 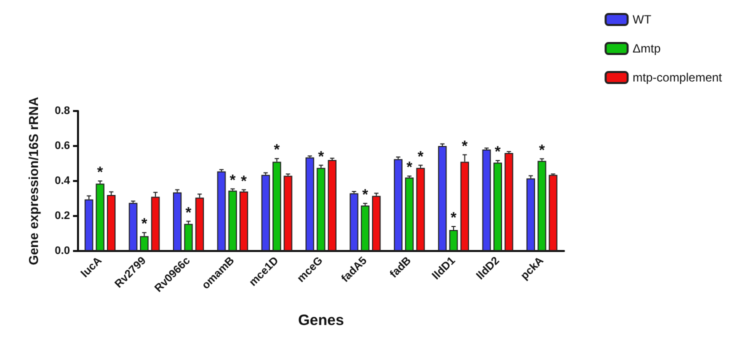 What do you see at coordinates (62, 111) in the screenshot?
I see `y-tick-label: 0.8` at bounding box center [62, 111].